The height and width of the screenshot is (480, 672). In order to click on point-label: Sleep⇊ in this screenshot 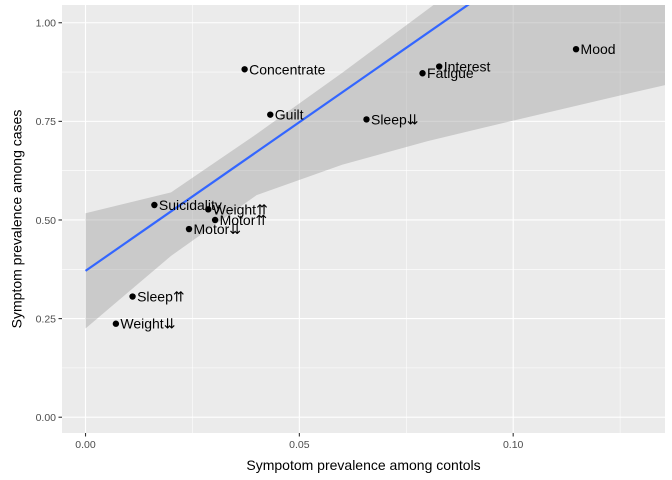, I will do `click(395, 119)`.